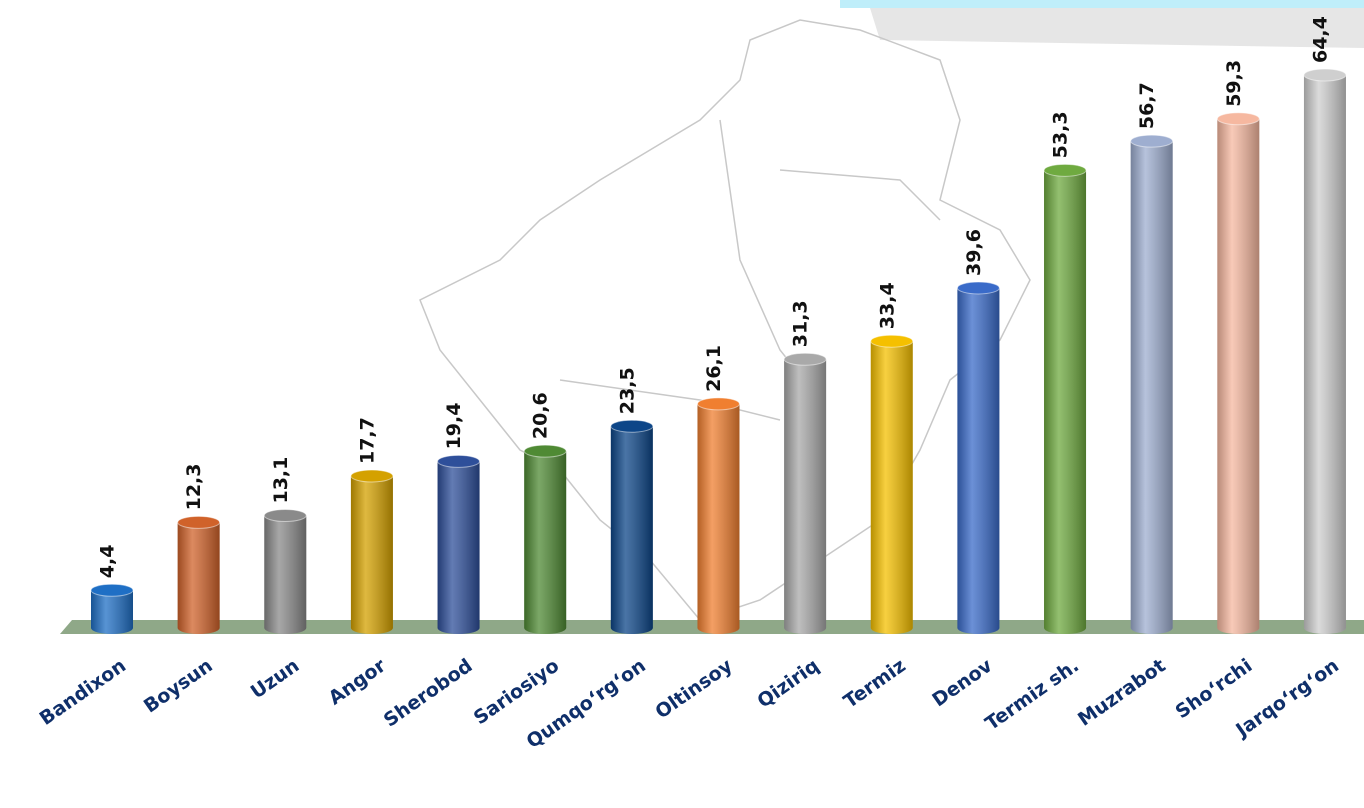 The image size is (1364, 808). I want to click on x-tick-label: Boysun, so click(178, 686).